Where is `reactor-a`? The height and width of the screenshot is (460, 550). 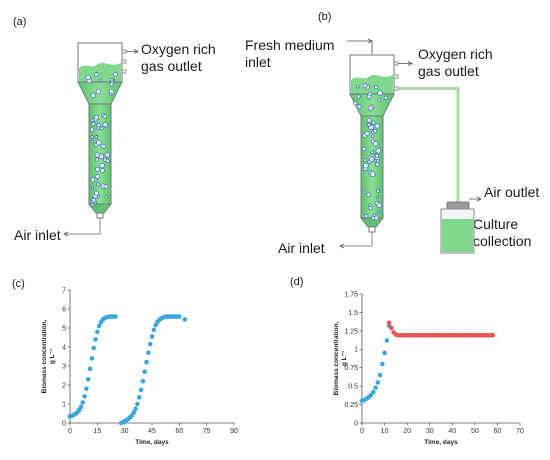
reactor-a is located at coordinates (101, 139).